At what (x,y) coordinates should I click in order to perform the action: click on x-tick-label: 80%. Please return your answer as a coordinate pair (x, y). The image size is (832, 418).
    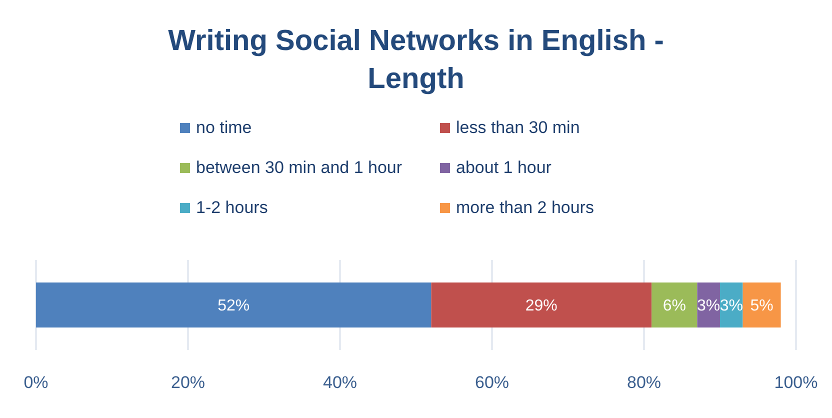
    Looking at the image, I should click on (644, 382).